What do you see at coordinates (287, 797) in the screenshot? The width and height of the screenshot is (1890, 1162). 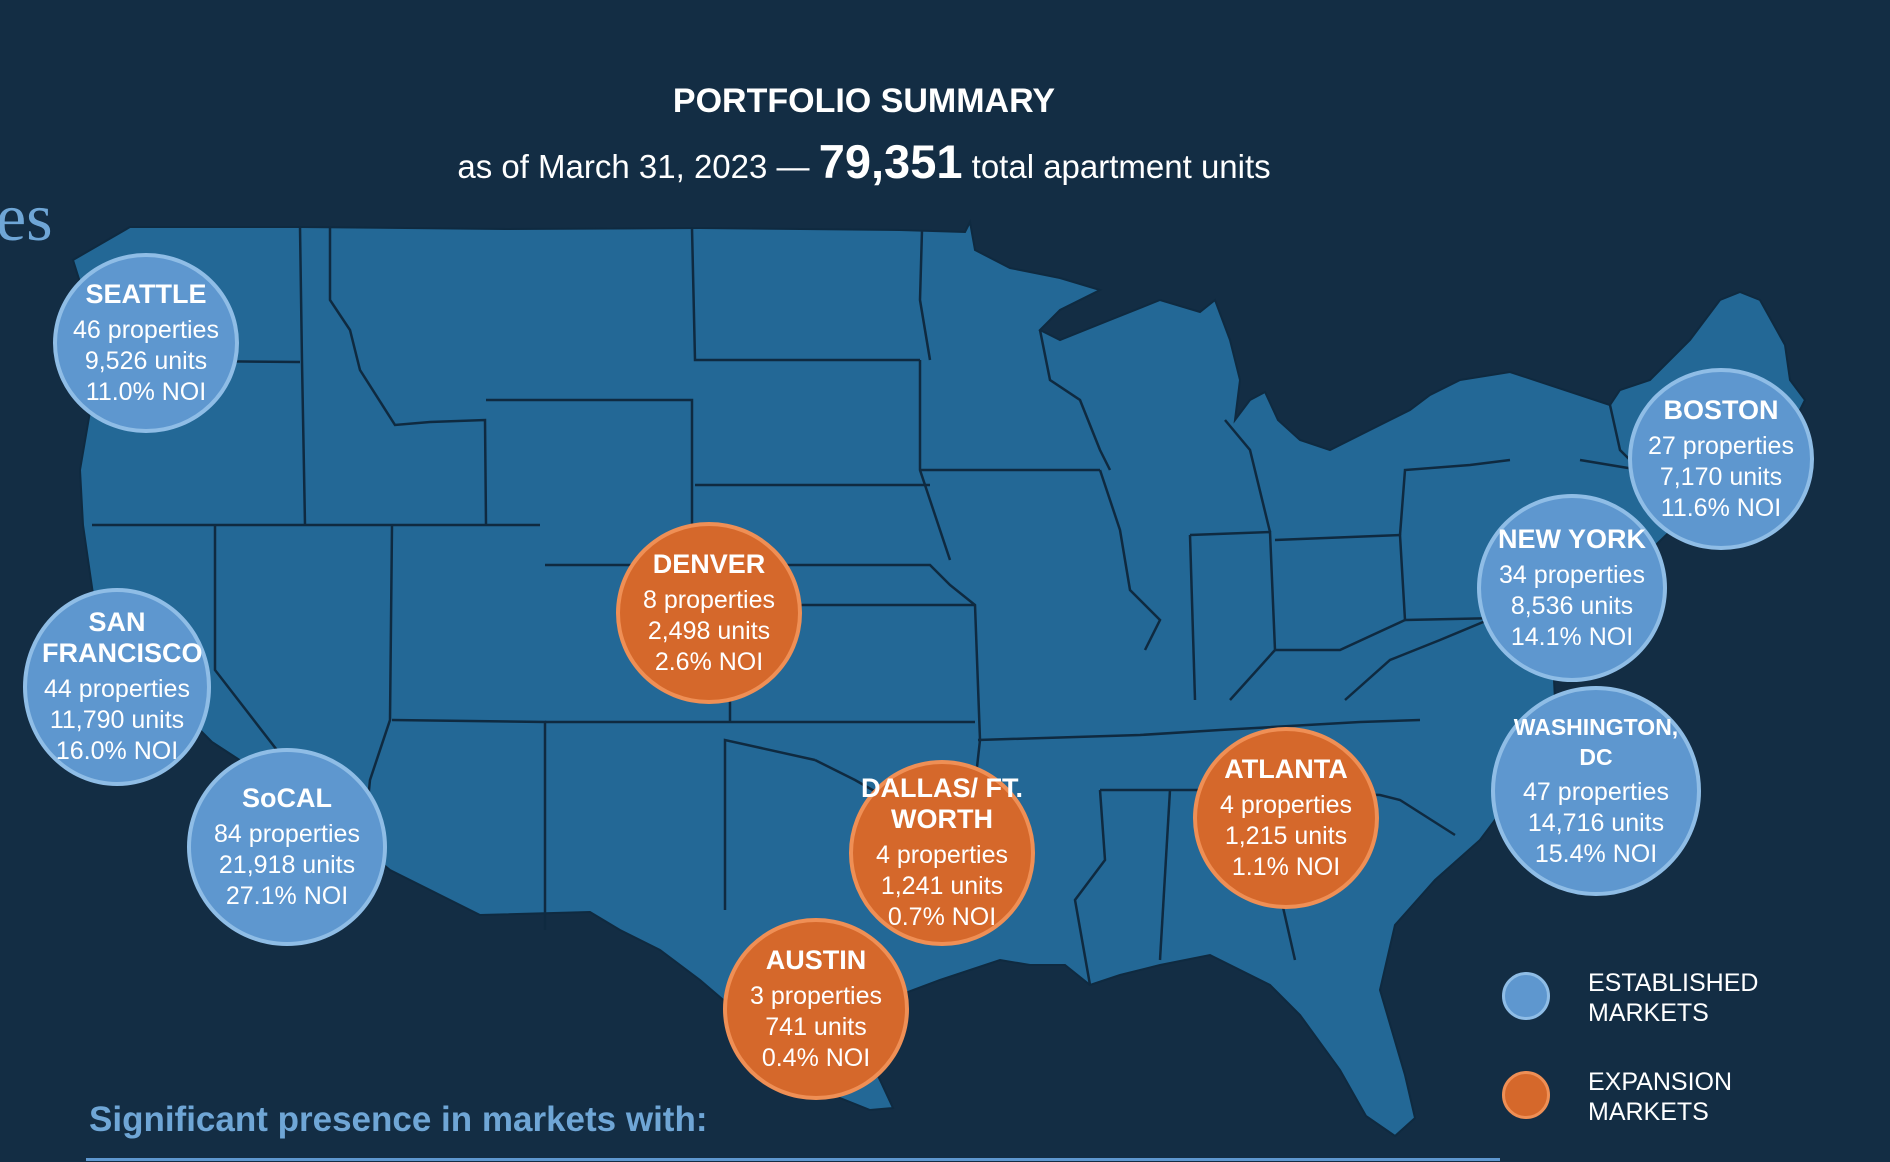 I see `market-name: SoCAL` at bounding box center [287, 797].